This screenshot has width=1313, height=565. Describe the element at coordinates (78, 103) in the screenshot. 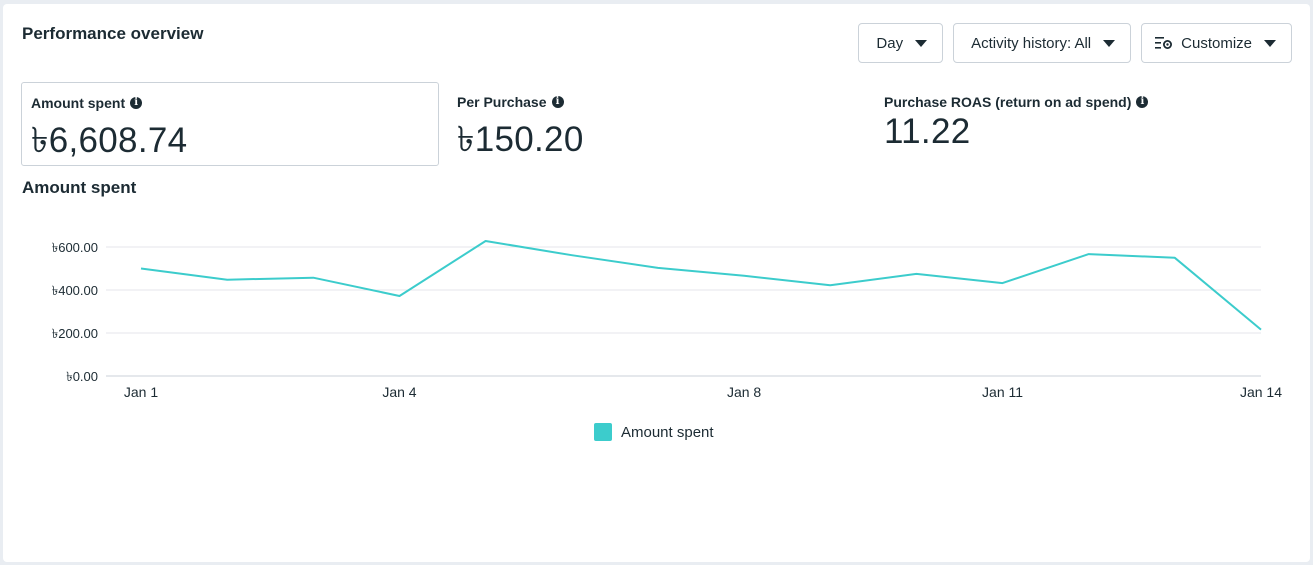

I see `metric-label: Amount spent` at that location.